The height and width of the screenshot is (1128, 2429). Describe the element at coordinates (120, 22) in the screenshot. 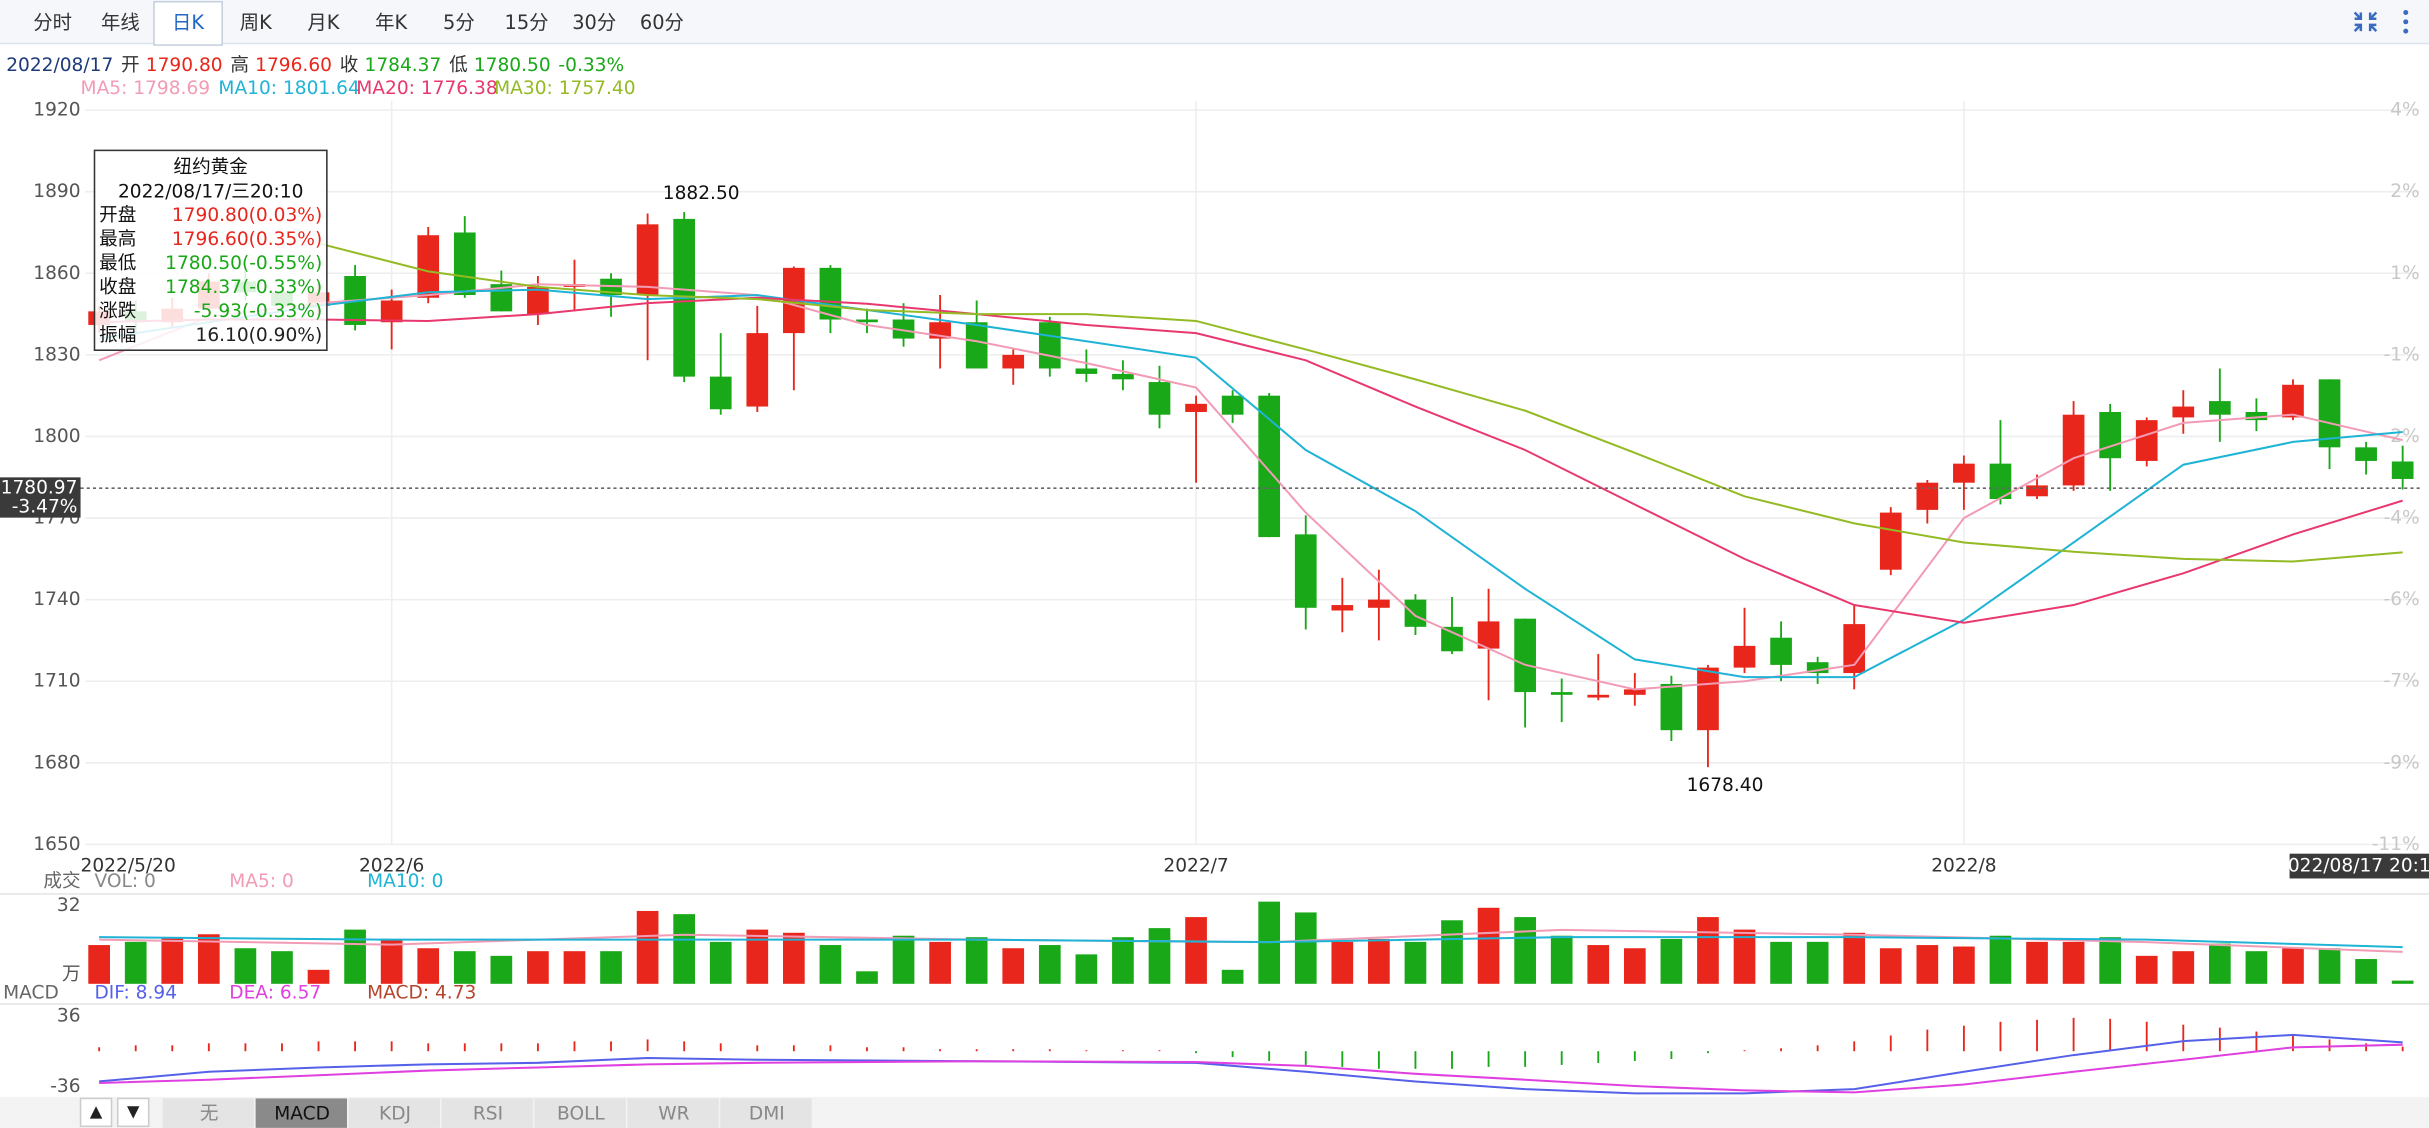

I see `tab: 年线` at that location.